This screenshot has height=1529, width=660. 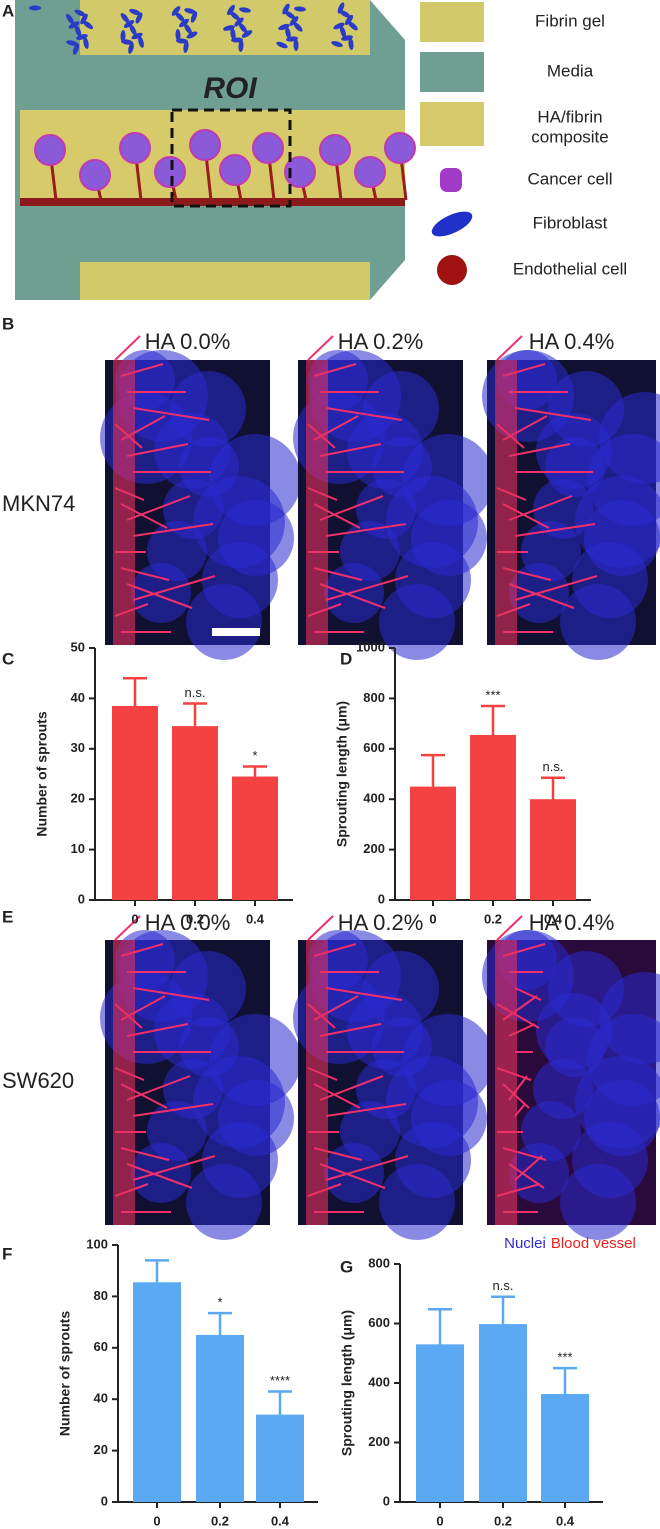 I want to click on y-tick-label: 20, so click(x=101, y=1449).